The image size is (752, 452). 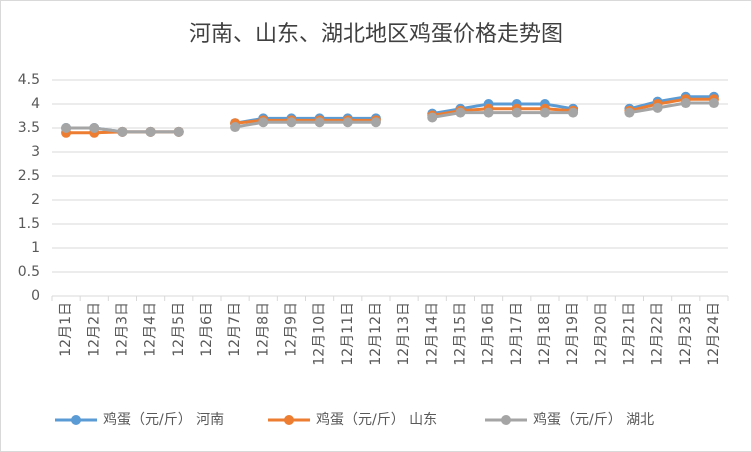 I want to click on x-tick-label: 12月5日, so click(x=179, y=329).